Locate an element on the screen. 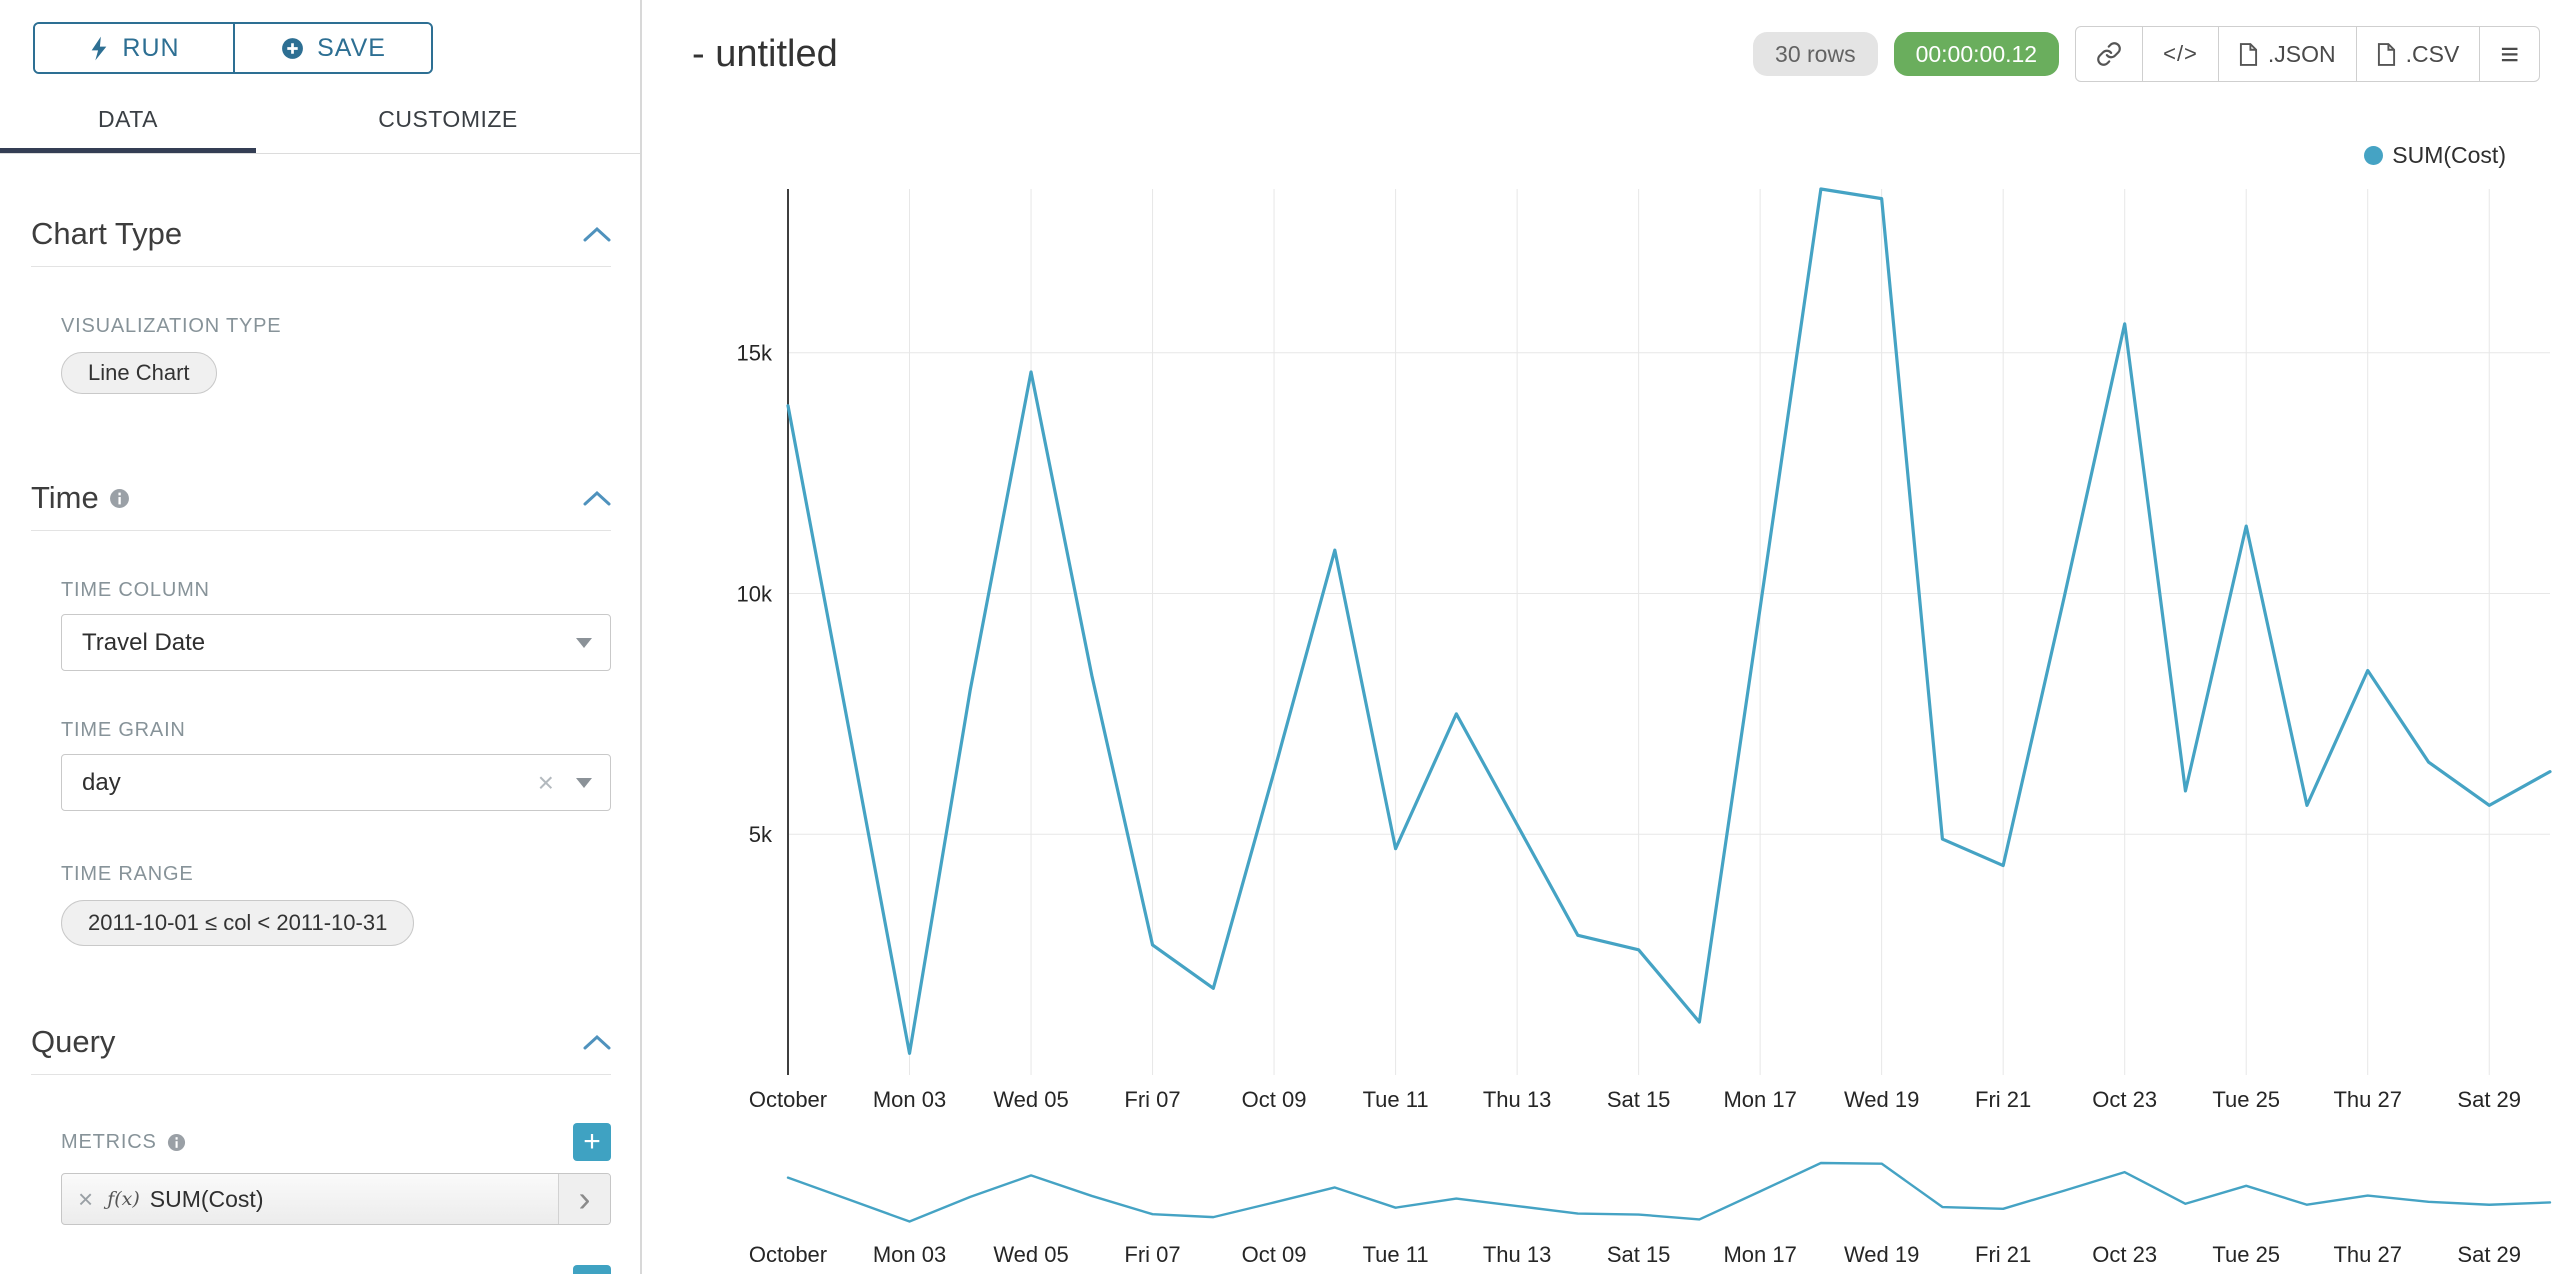 The image size is (2576, 1274). export-csv-button: .CSV is located at coordinates (2418, 54).